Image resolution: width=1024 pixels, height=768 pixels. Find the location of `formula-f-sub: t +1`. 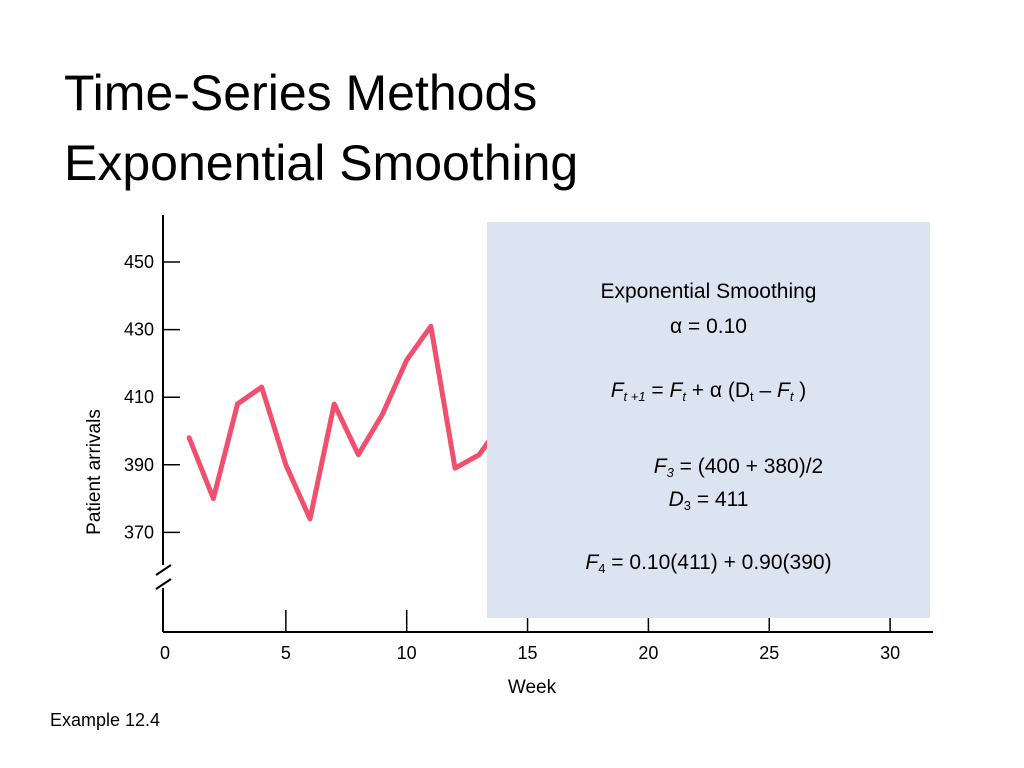

formula-f-sub: t +1 is located at coordinates (634, 396).